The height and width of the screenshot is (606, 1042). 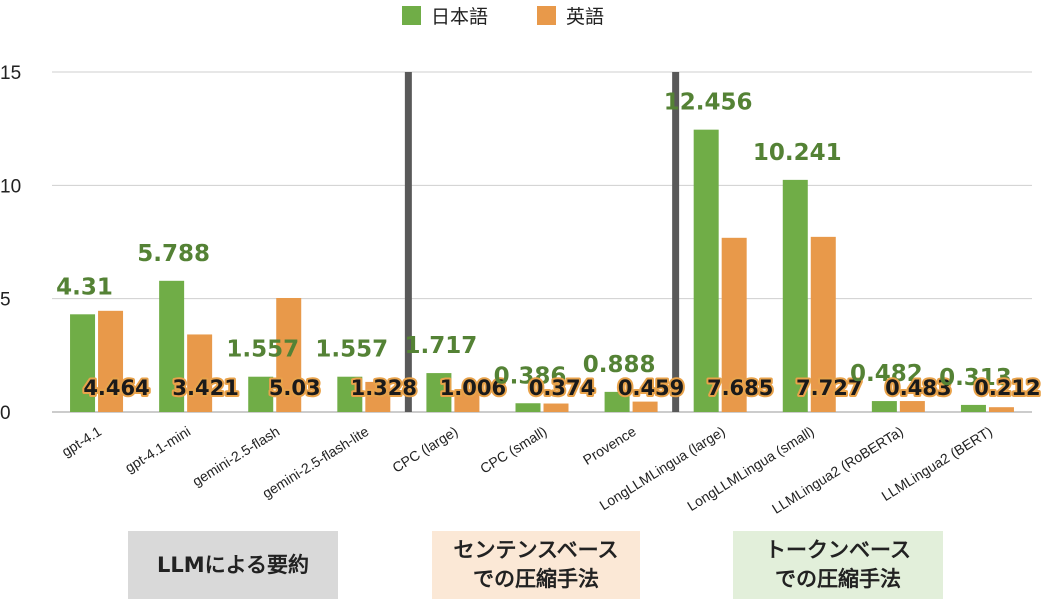 I want to click on data-label-en: 0.374, so click(x=562, y=388).